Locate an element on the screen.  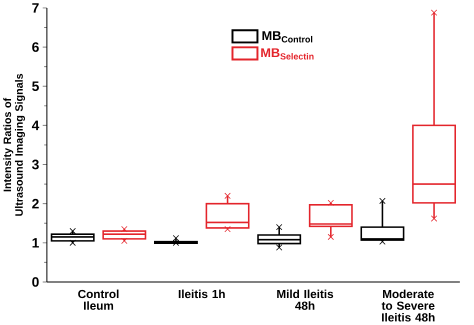
y-tick-label: 6 is located at coordinates (35, 47).